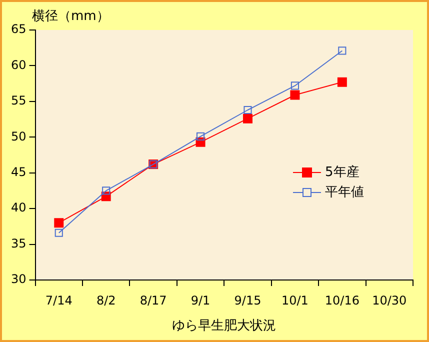 This screenshot has width=429, height=342. I want to click on x-tick-label: 10/30, so click(389, 300).